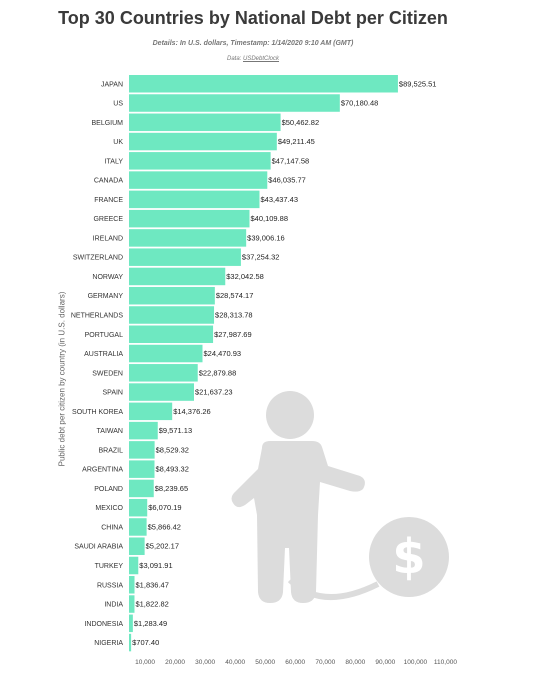 This screenshot has height=679, width=552. What do you see at coordinates (113, 605) in the screenshot?
I see `category-label-india: INDIA` at bounding box center [113, 605].